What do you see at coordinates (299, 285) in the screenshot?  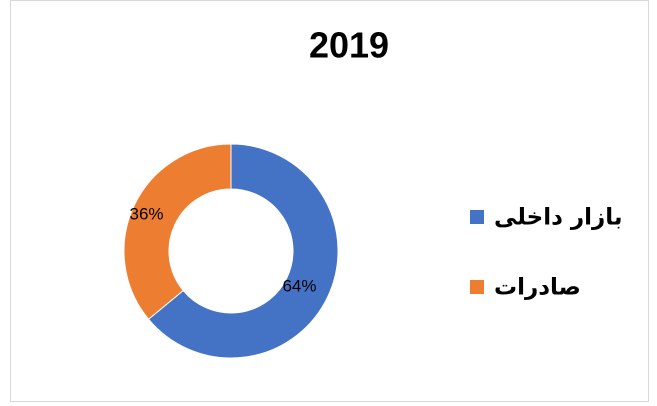 I see `data-label: 64%` at bounding box center [299, 285].